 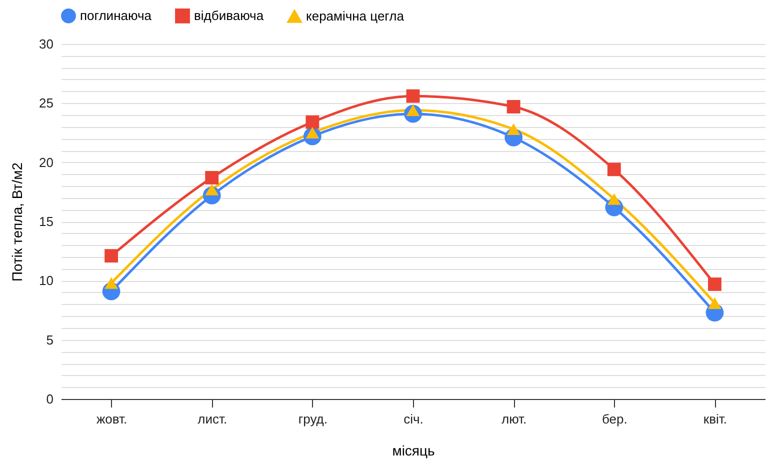 I want to click on x-axis-title: місяць, so click(x=413, y=450).